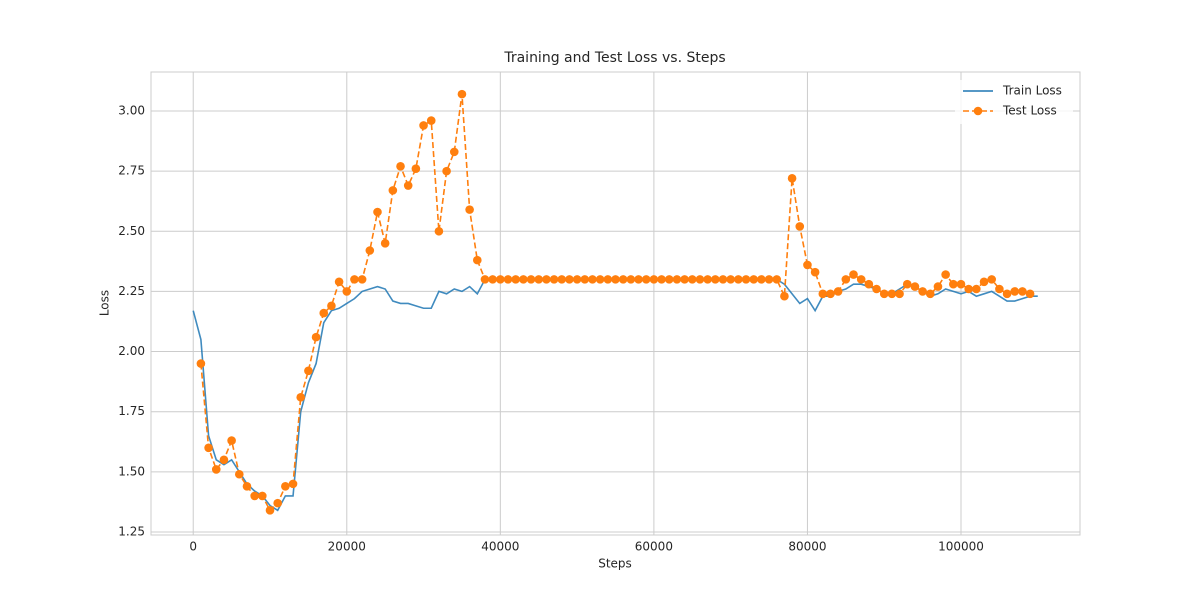  What do you see at coordinates (615, 564) in the screenshot?
I see `x-axis-label: Steps` at bounding box center [615, 564].